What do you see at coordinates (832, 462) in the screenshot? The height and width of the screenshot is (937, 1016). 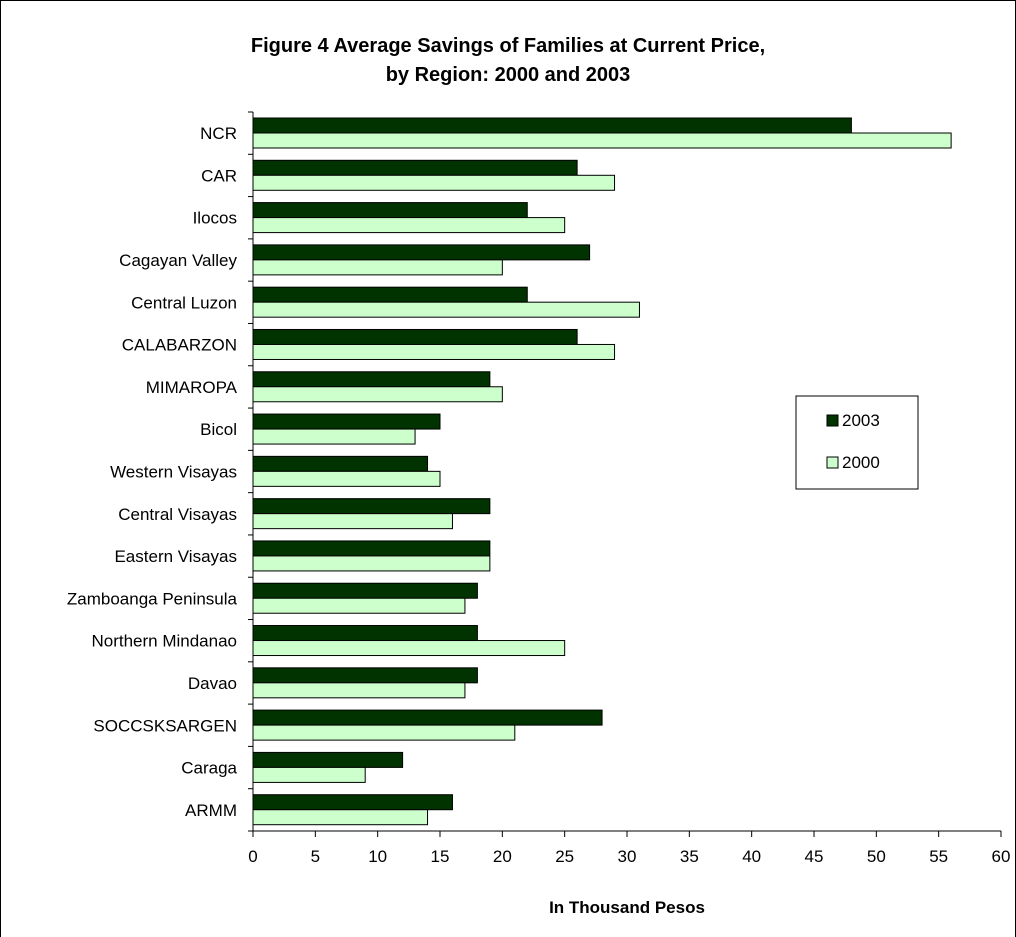 I see `legend-swatch-2000` at bounding box center [832, 462].